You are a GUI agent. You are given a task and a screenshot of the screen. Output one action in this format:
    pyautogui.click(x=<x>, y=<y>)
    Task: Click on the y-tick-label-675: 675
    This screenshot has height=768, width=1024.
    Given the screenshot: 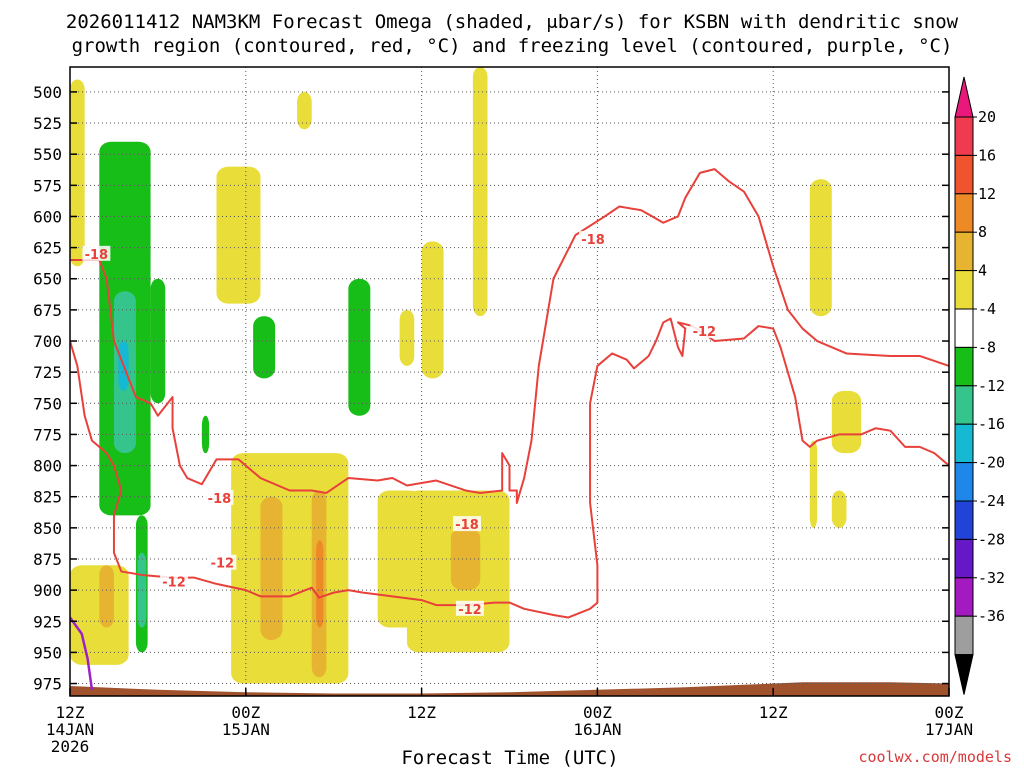 What is the action you would take?
    pyautogui.click(x=47, y=310)
    